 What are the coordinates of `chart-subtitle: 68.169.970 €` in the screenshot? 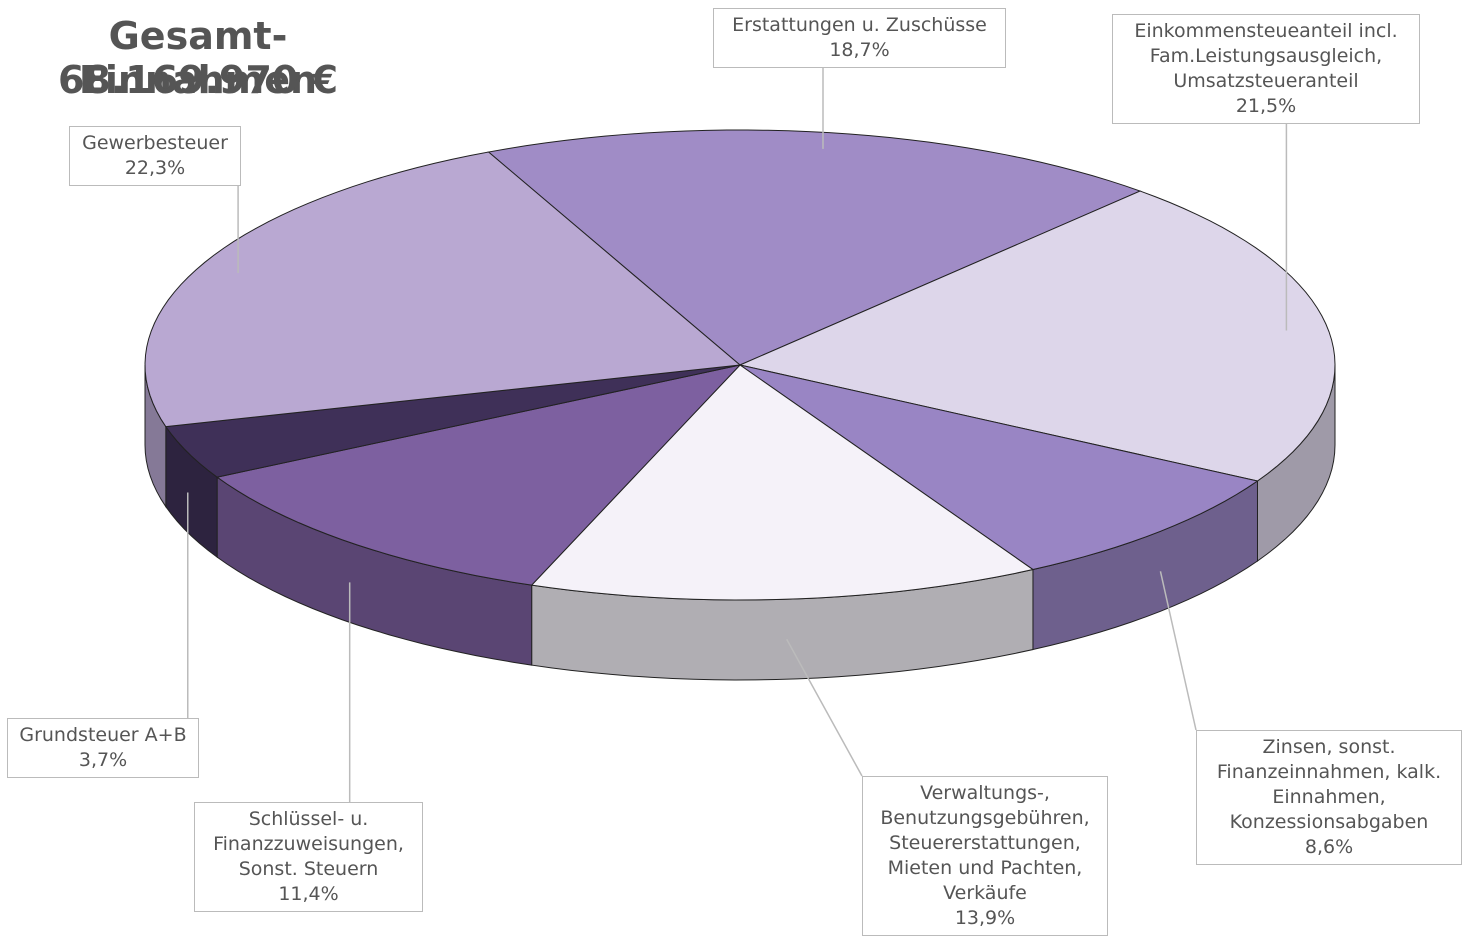 It's located at (198, 80).